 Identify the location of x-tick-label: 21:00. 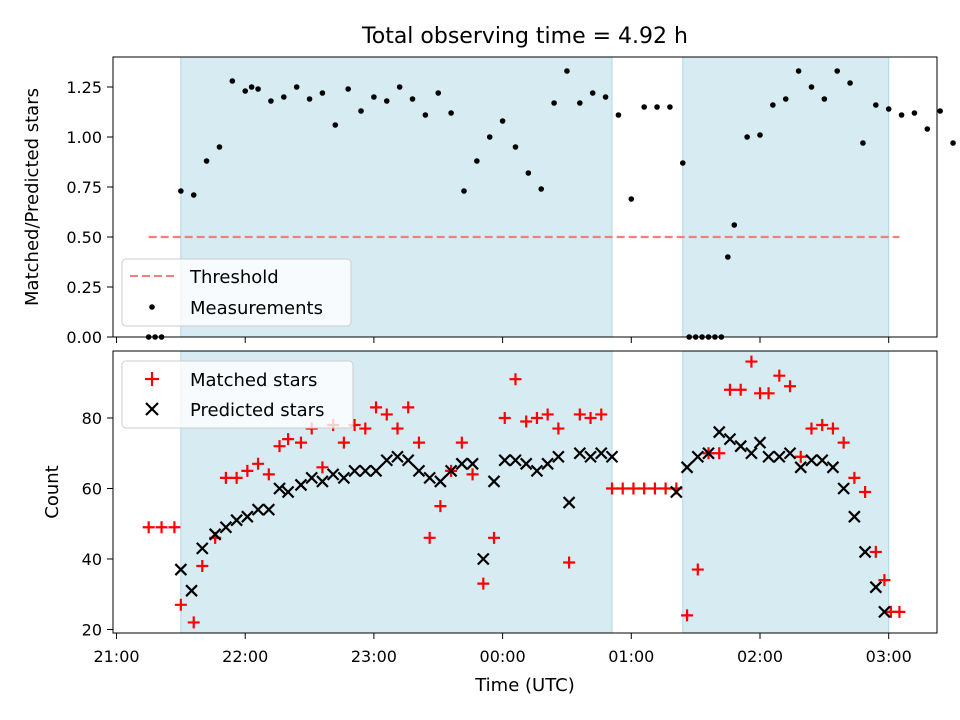
(116, 656).